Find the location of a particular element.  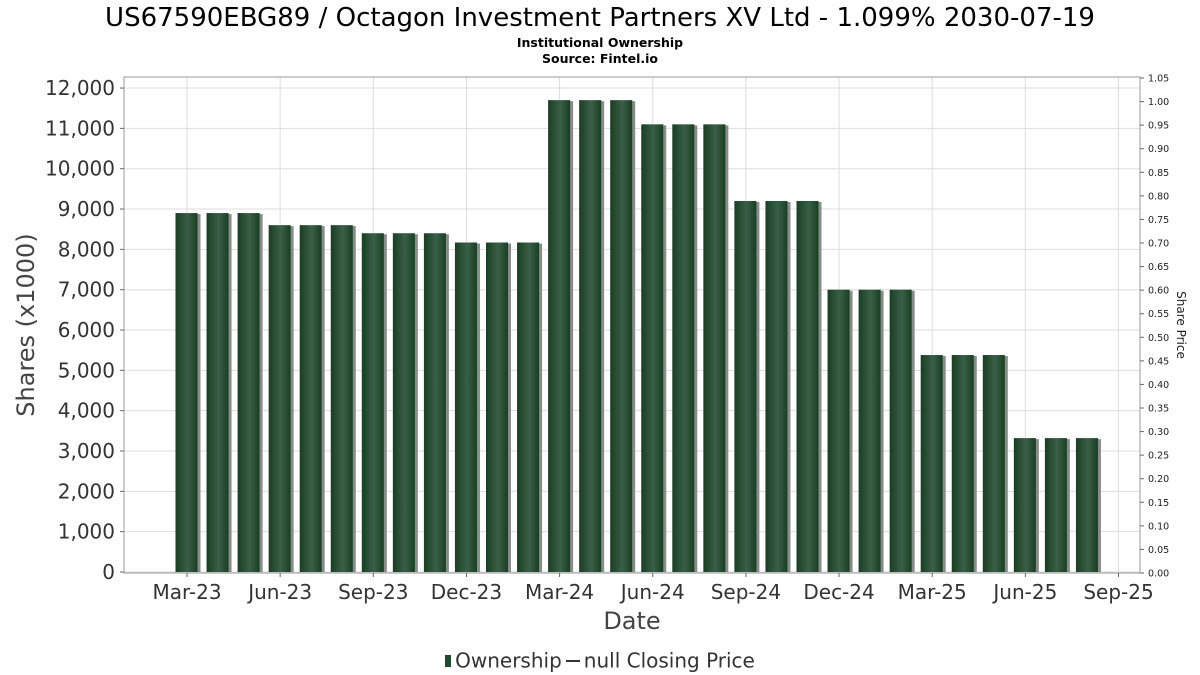

y2-tick-label: 0.30 is located at coordinates (1158, 432).